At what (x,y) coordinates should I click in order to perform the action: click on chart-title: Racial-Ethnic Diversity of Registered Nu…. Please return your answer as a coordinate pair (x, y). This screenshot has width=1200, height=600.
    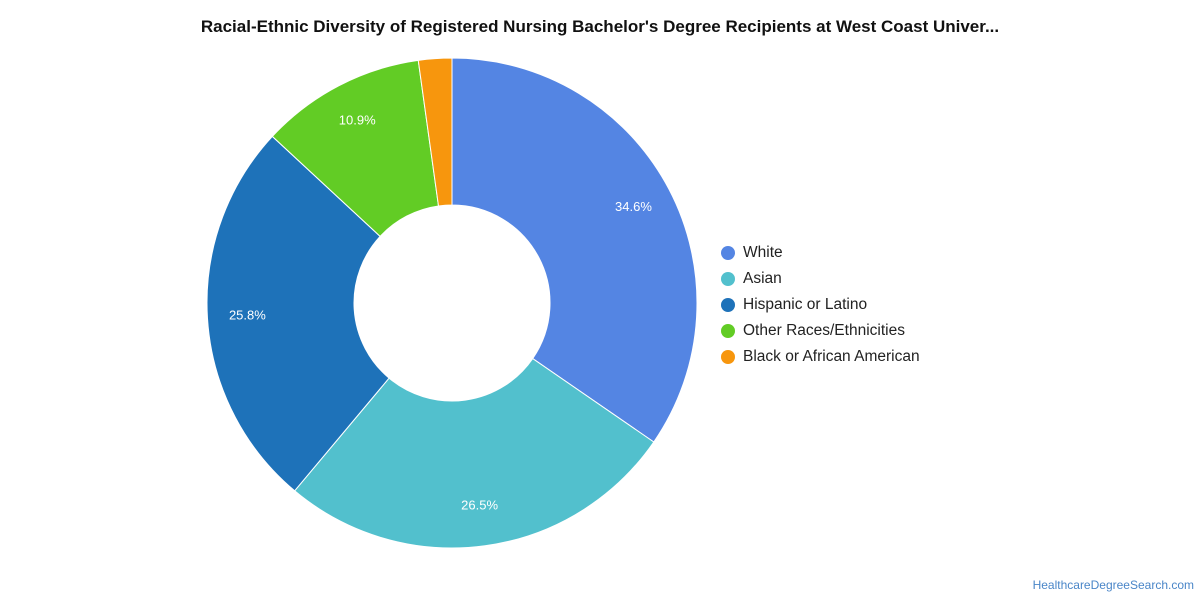
    Looking at the image, I should click on (600, 26).